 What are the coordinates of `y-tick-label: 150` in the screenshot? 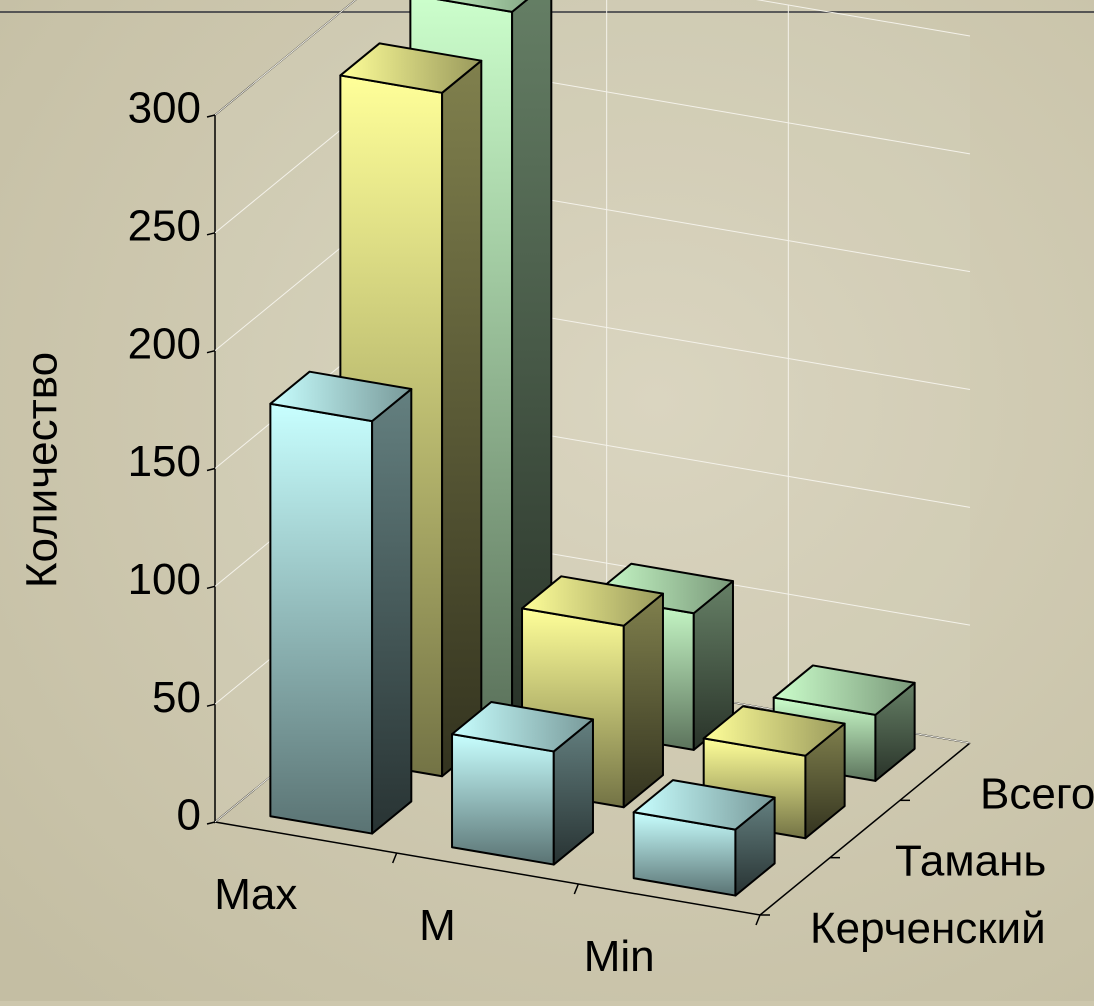 It's located at (164, 461).